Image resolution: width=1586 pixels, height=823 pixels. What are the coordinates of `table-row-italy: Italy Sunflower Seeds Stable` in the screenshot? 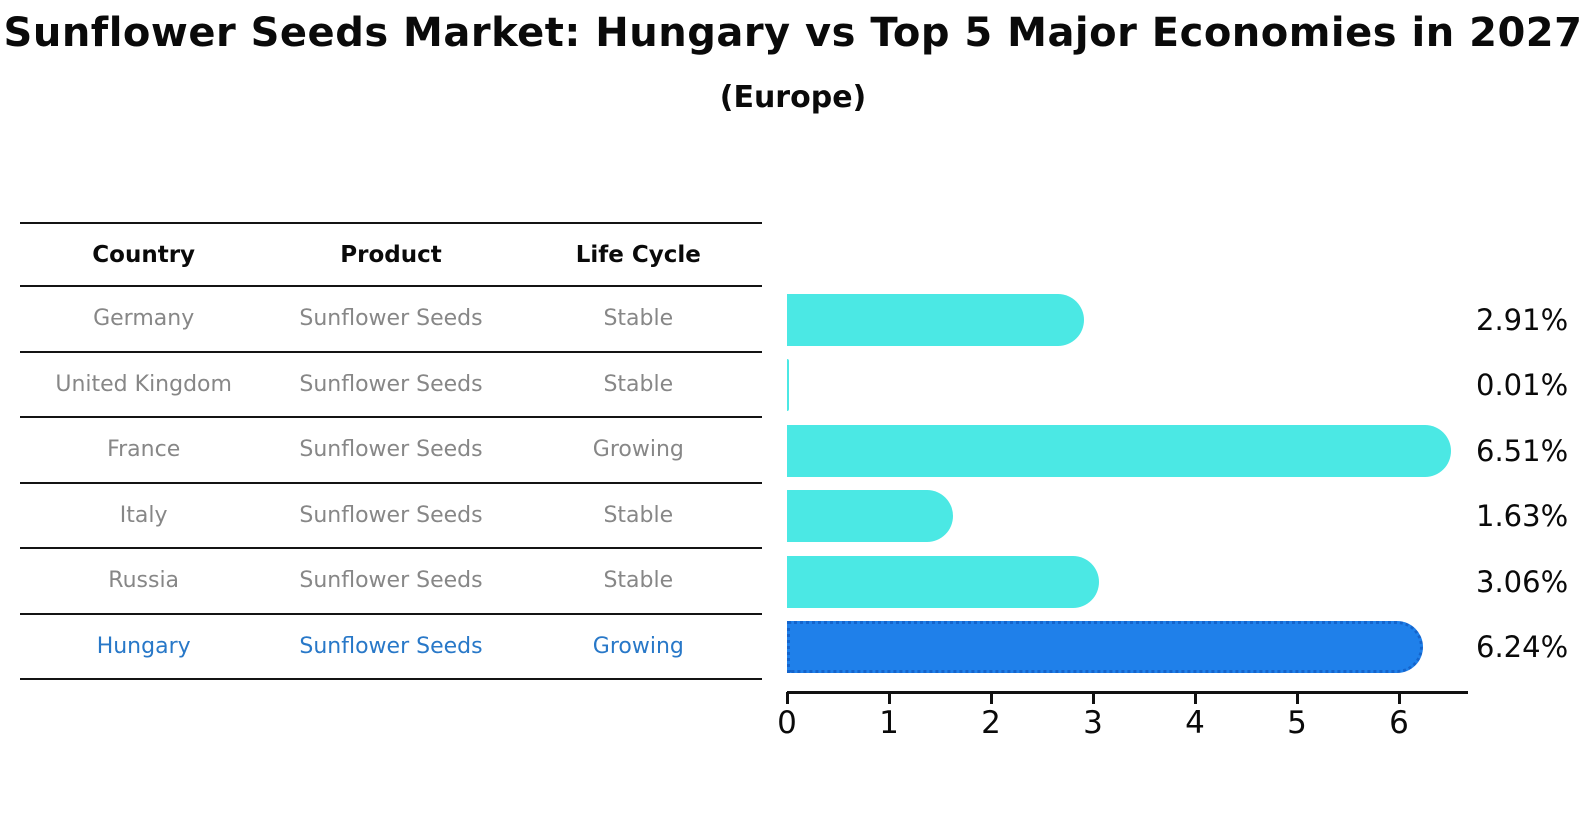 It's located at (391, 516).